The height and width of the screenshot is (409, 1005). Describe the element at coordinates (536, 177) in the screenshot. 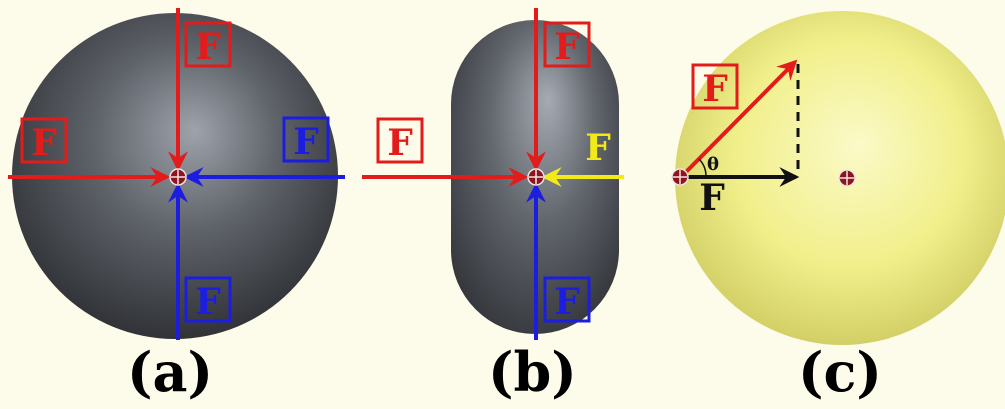

I see `center-marker-b` at that location.